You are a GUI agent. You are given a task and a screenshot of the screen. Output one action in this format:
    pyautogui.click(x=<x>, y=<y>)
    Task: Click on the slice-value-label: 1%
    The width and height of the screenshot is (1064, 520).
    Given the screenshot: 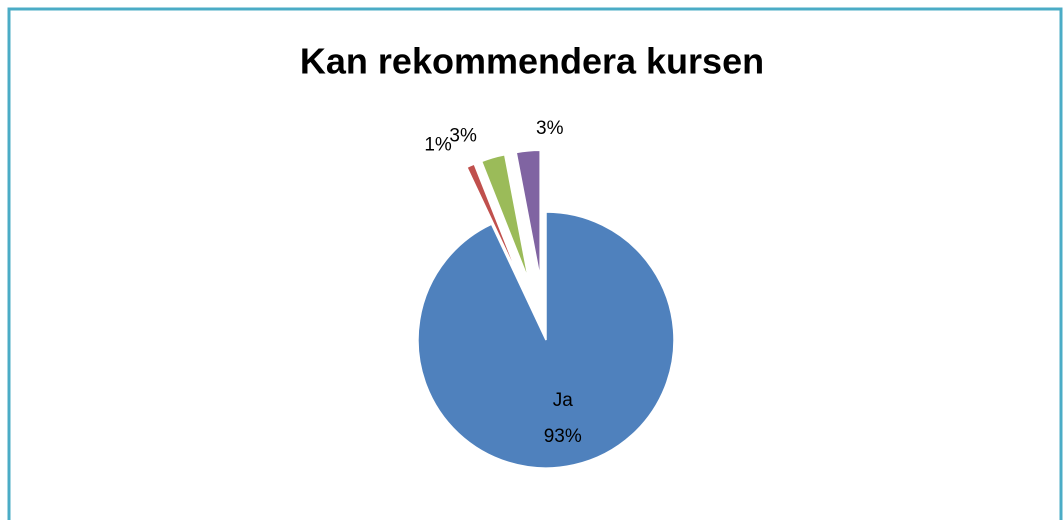 What is the action you would take?
    pyautogui.click(x=438, y=144)
    